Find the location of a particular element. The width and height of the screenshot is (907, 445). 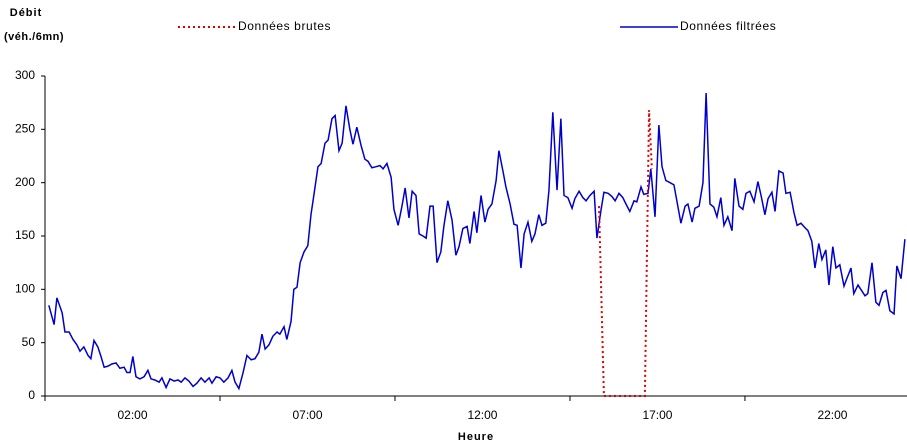

legend-label: Données filtrées is located at coordinates (728, 26).